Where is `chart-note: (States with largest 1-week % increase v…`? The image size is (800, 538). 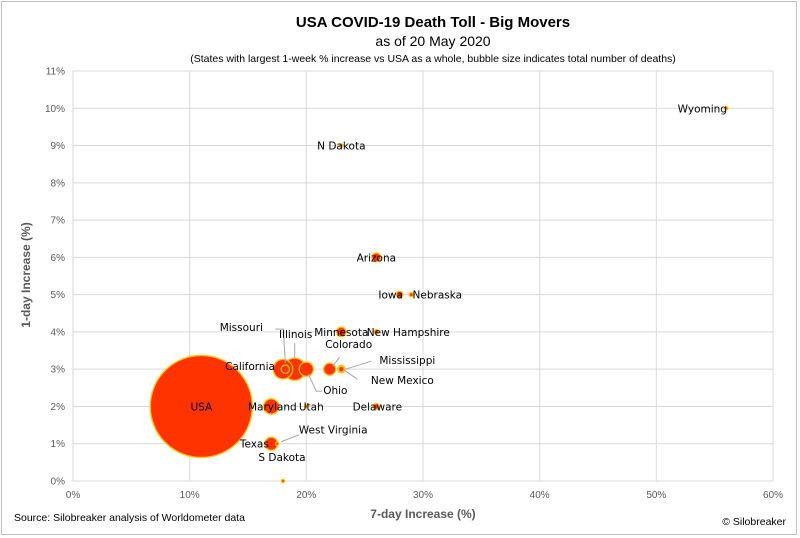
chart-note: (States with largest 1-week % increase v… is located at coordinates (433, 59).